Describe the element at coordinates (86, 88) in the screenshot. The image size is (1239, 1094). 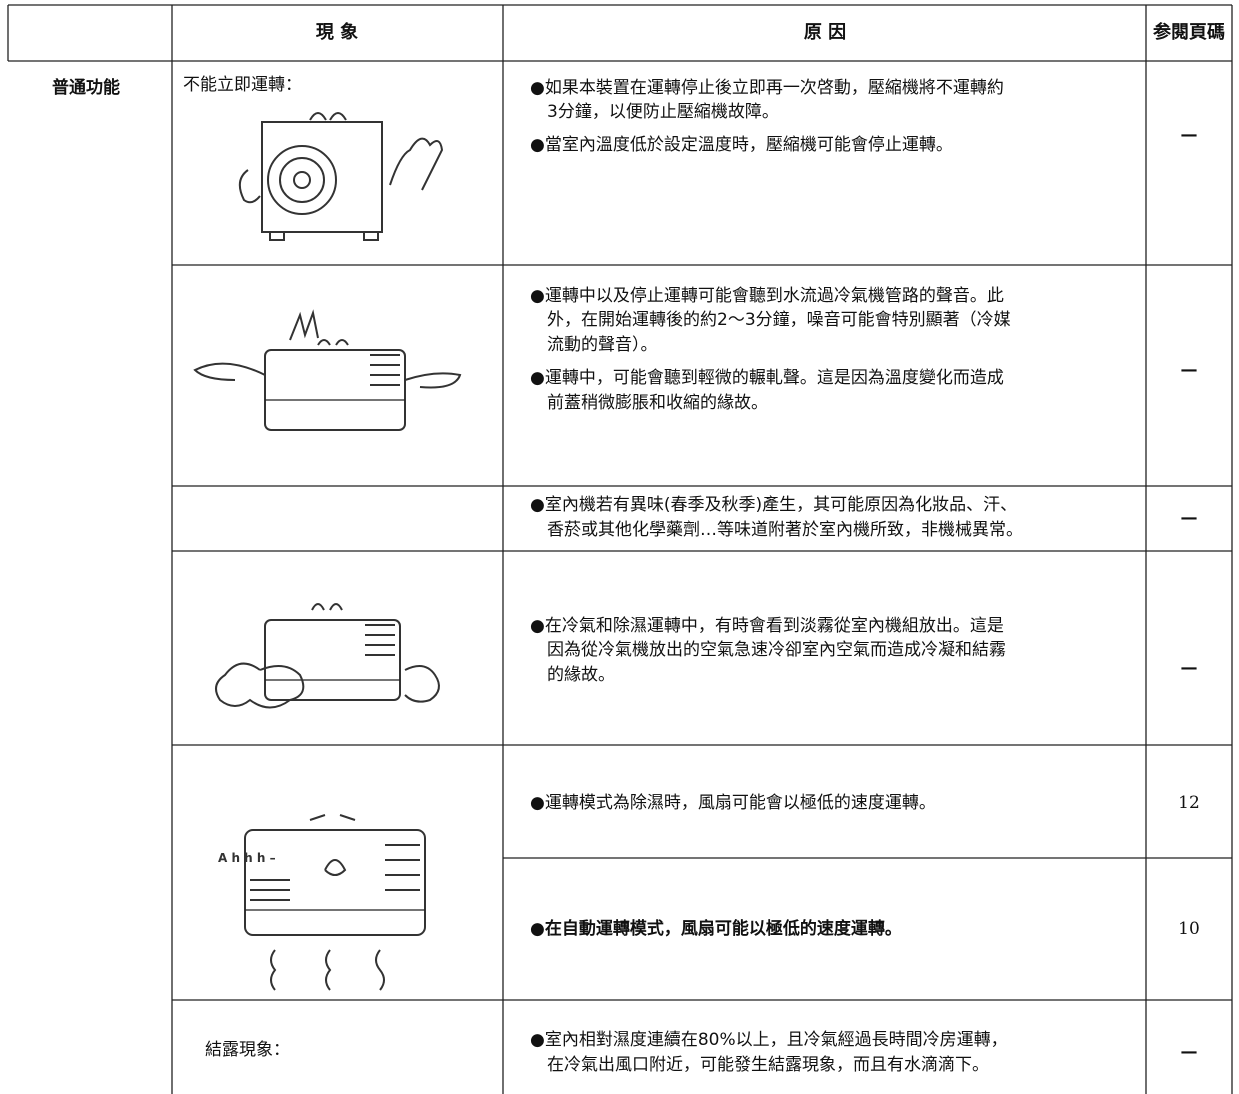
I see `category: 普通功能` at that location.